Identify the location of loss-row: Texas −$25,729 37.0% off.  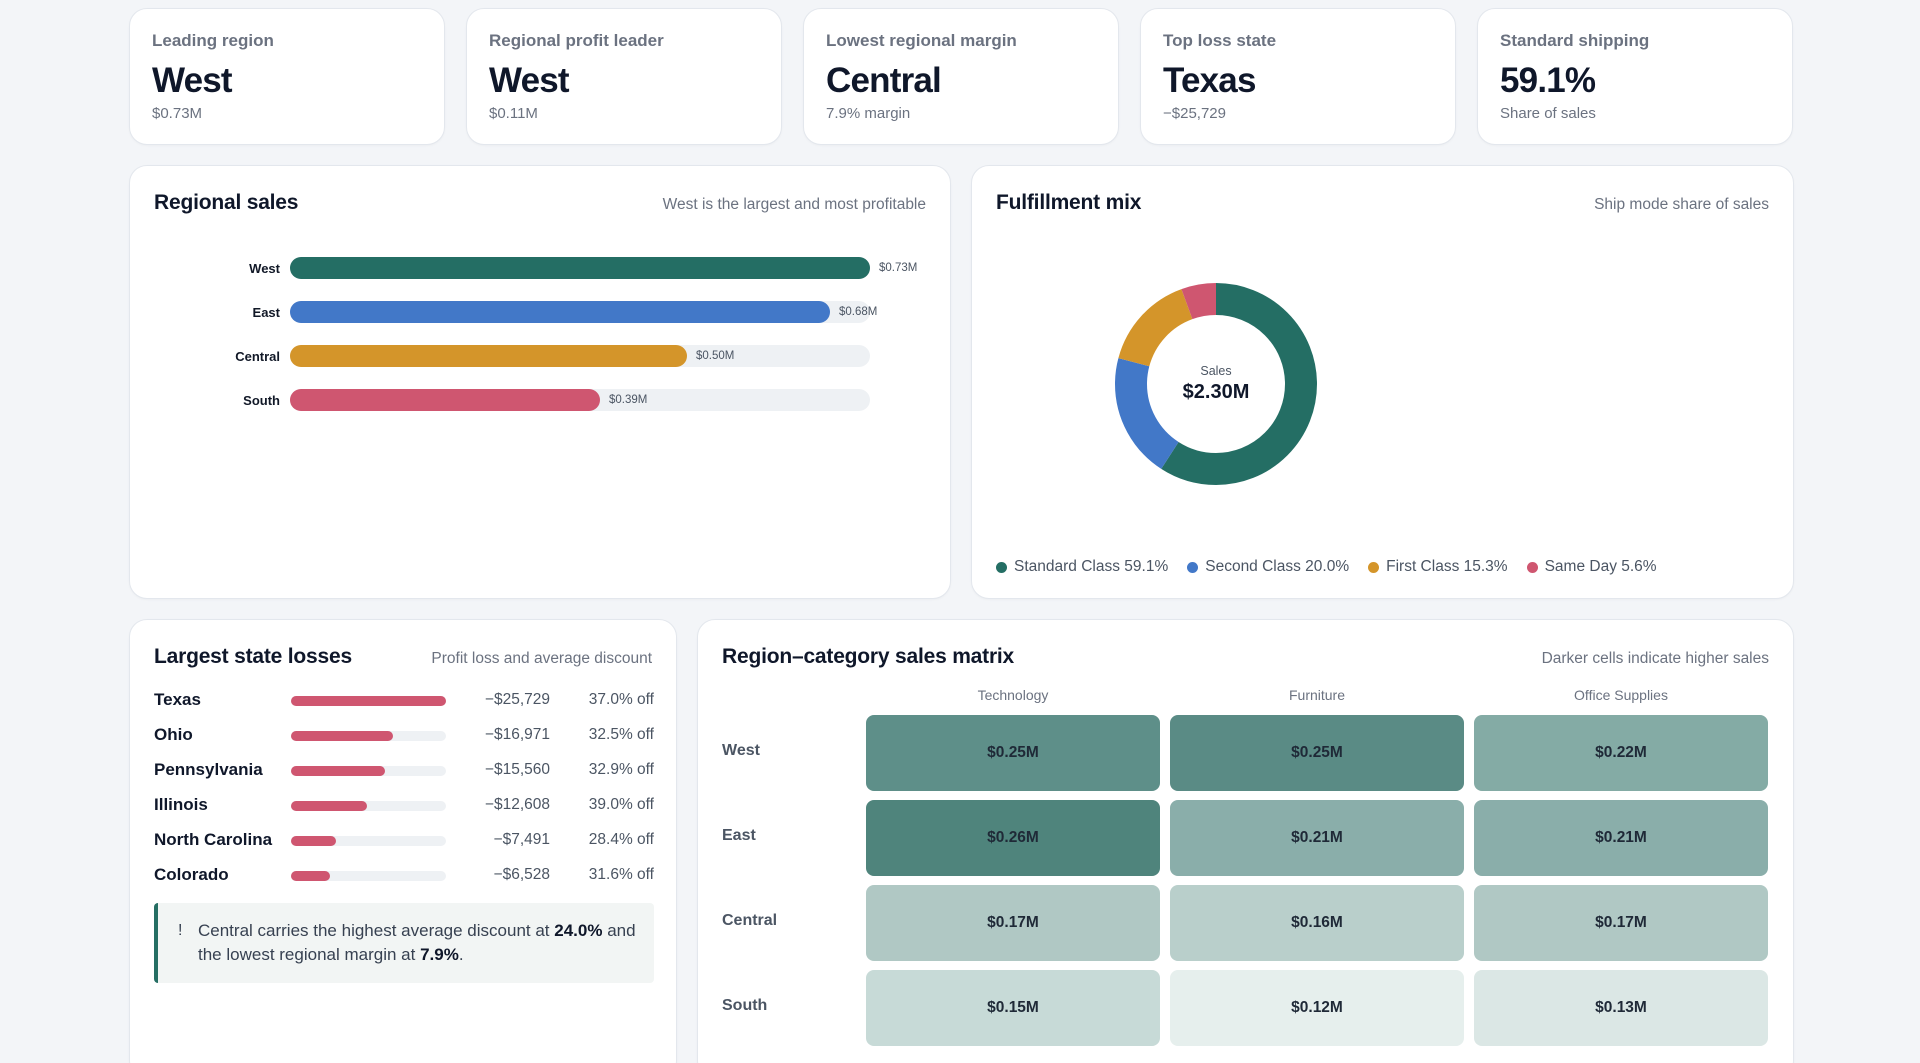
(404, 699).